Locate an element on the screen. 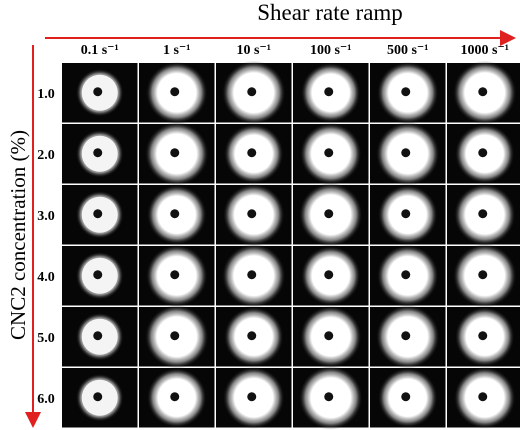 The height and width of the screenshot is (430, 520). row-label: 1.0 is located at coordinates (46, 94).